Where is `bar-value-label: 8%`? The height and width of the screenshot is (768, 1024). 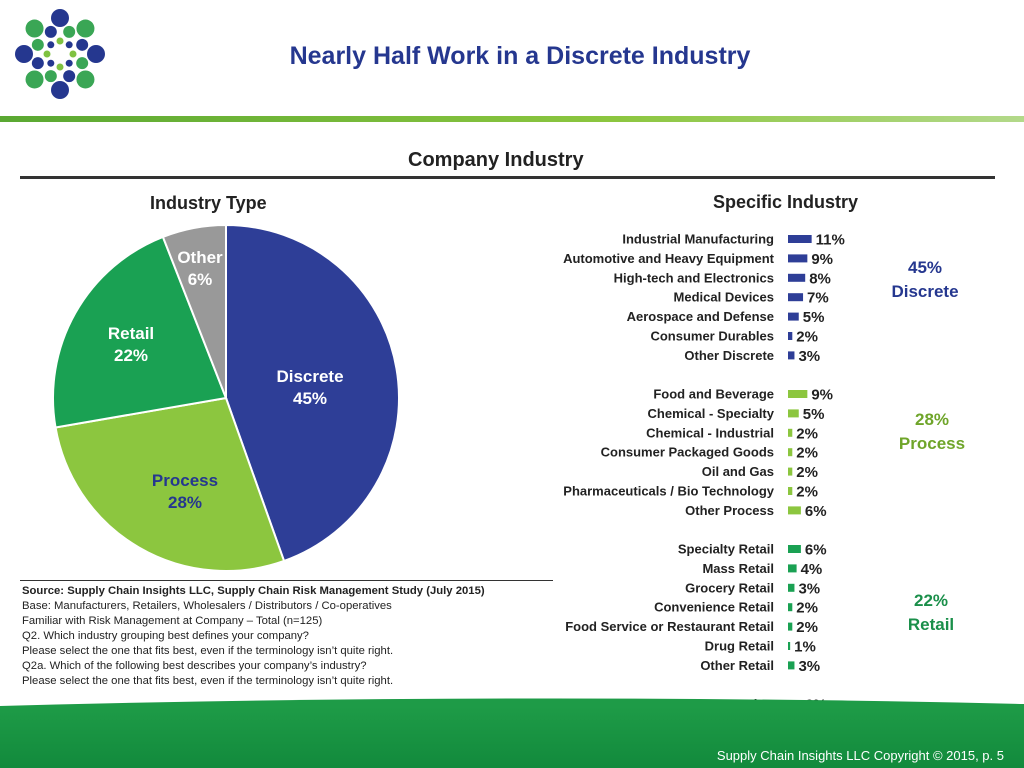 bar-value-label: 8% is located at coordinates (820, 278).